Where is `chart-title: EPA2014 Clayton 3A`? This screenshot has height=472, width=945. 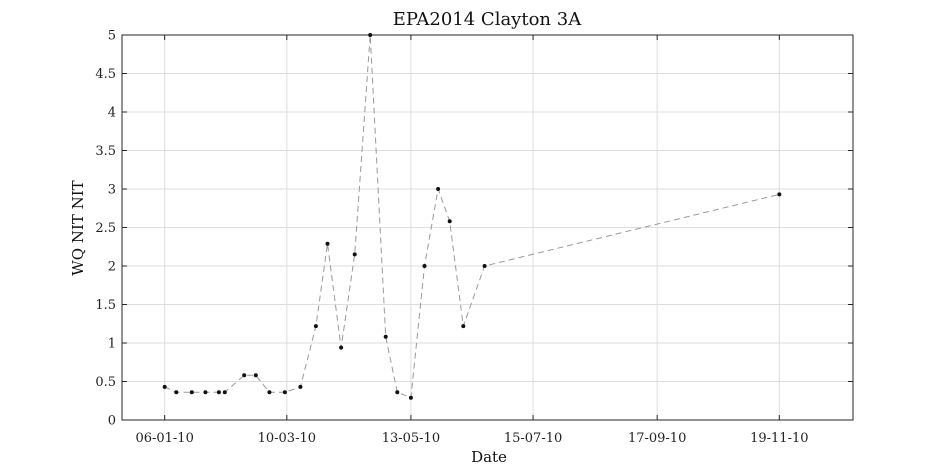
chart-title: EPA2014 Clayton 3A is located at coordinates (487, 19).